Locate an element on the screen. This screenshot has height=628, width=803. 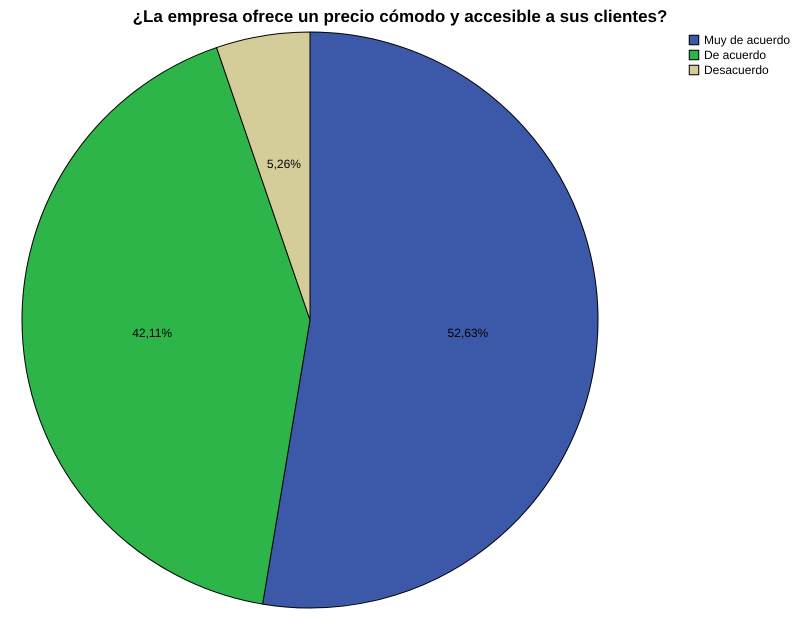
data-label: 5,26% is located at coordinates (284, 163).